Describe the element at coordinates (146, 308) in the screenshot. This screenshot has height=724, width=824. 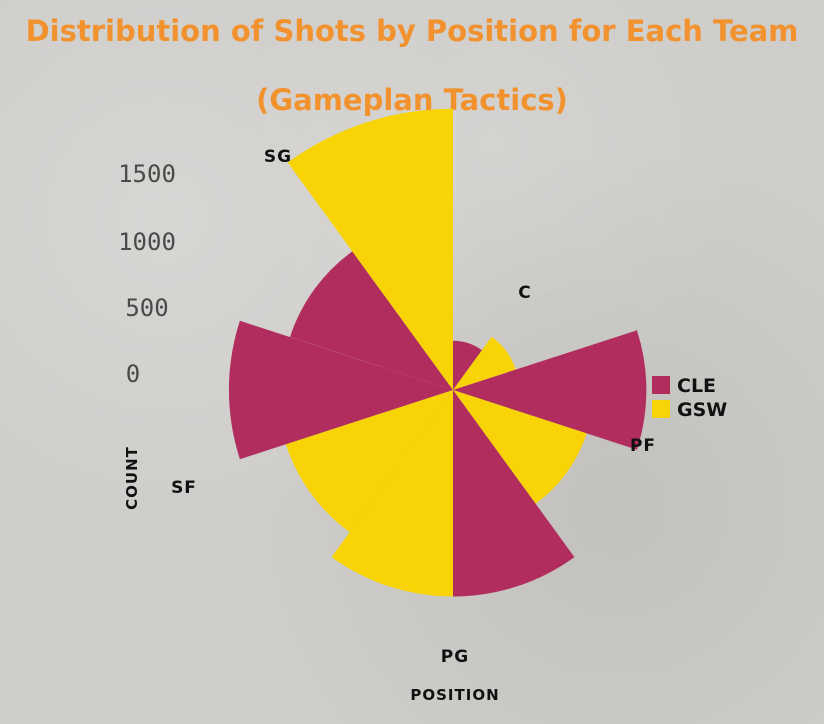
I see `radial-tick-500: 500` at that location.